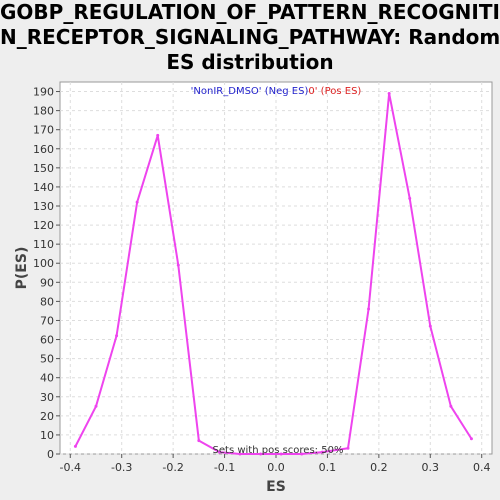  I want to click on x-tick-label: 0.3, so click(431, 467).